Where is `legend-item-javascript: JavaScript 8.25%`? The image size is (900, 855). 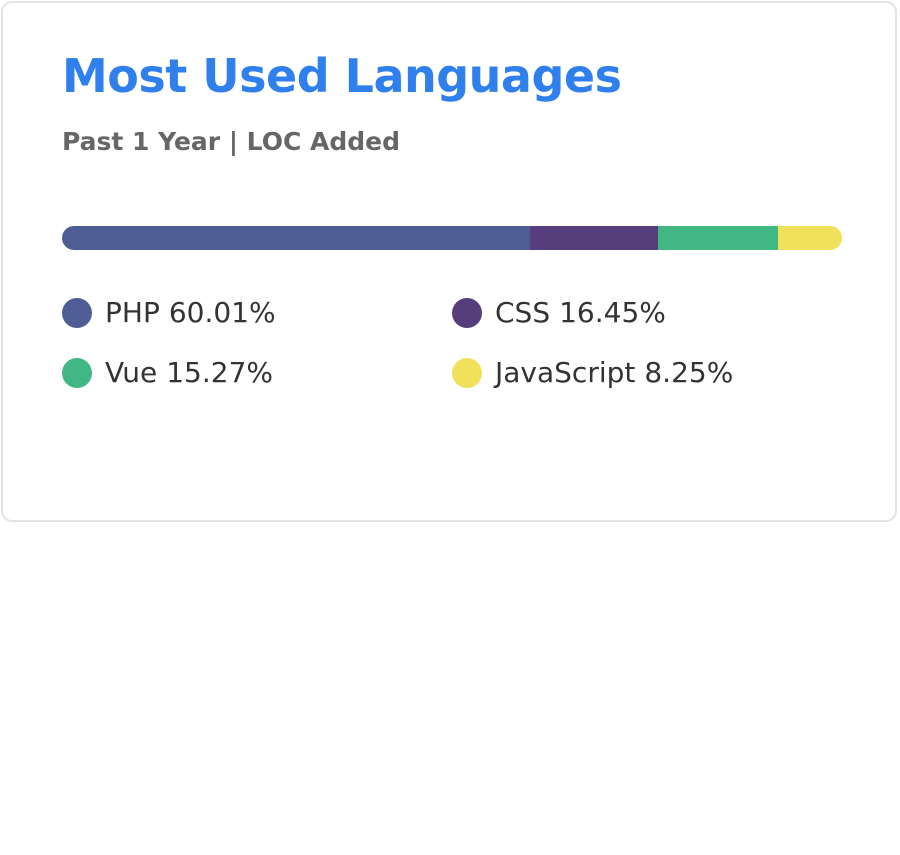
legend-item-javascript: JavaScript 8.25% is located at coordinates (647, 373).